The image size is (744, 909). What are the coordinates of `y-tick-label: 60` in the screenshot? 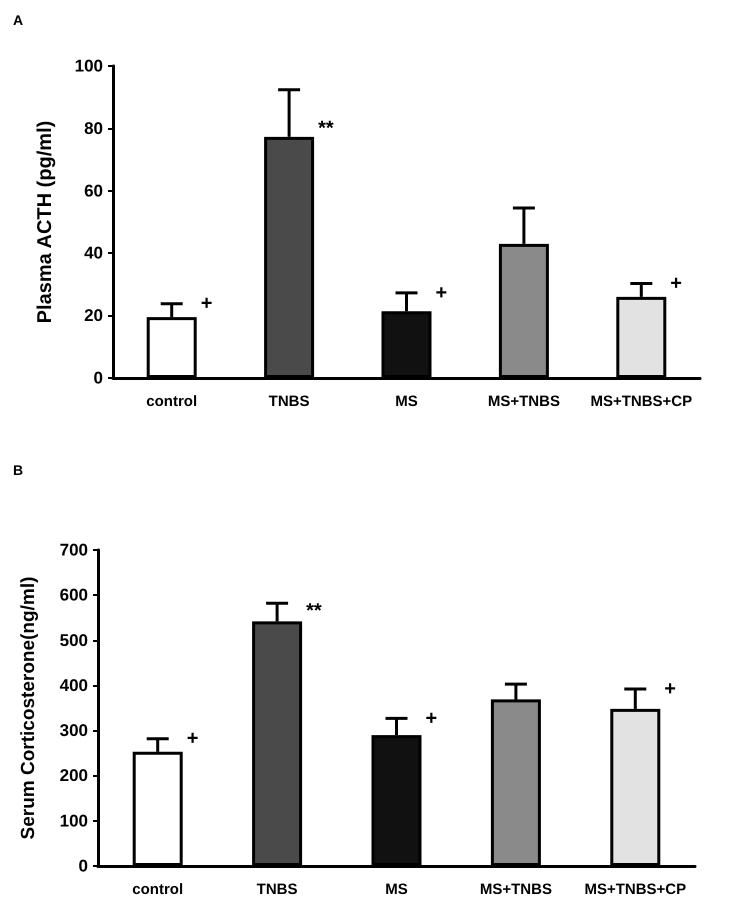 It's located at (93, 190).